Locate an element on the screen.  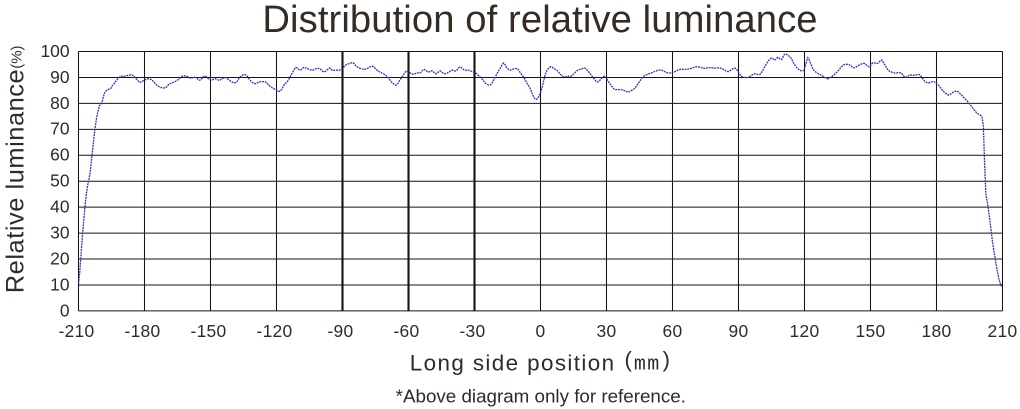
svg-text: 150 is located at coordinates (871, 331).